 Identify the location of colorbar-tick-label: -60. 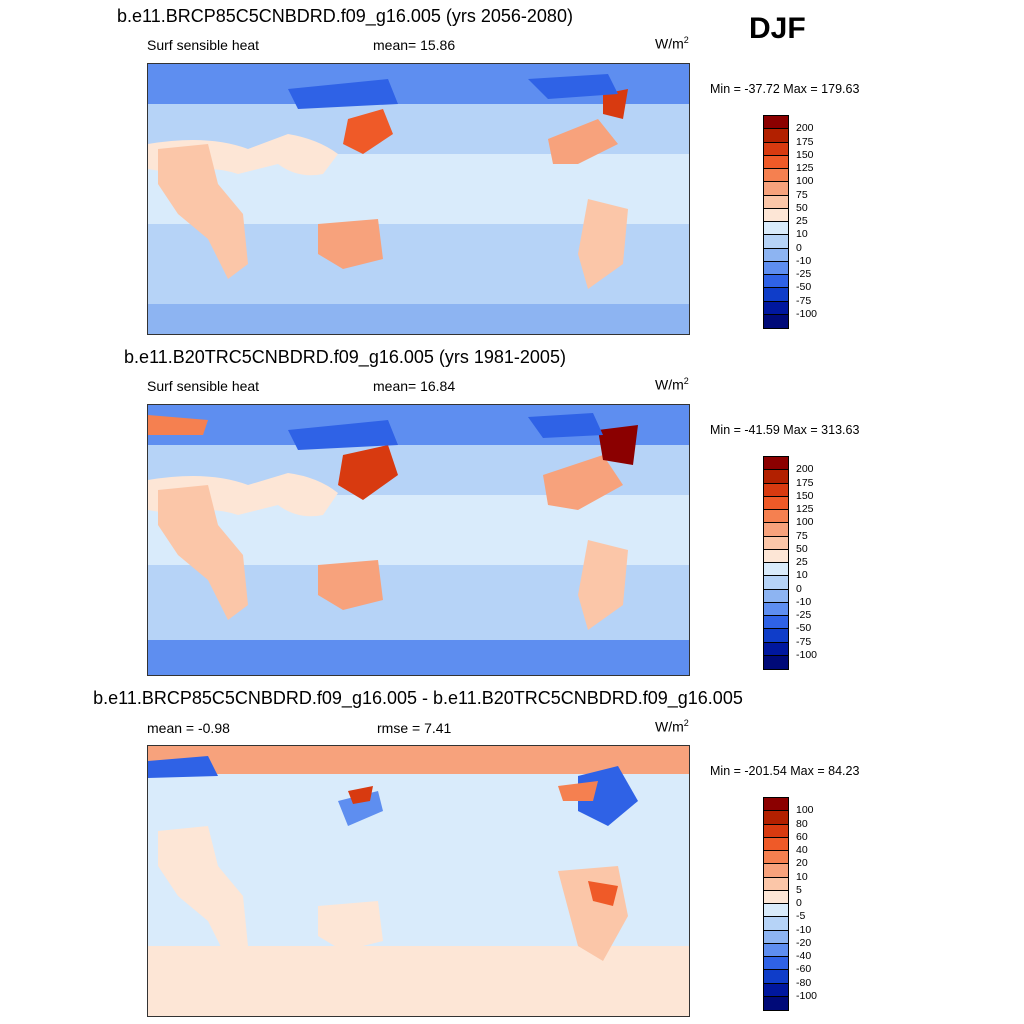
(804, 969).